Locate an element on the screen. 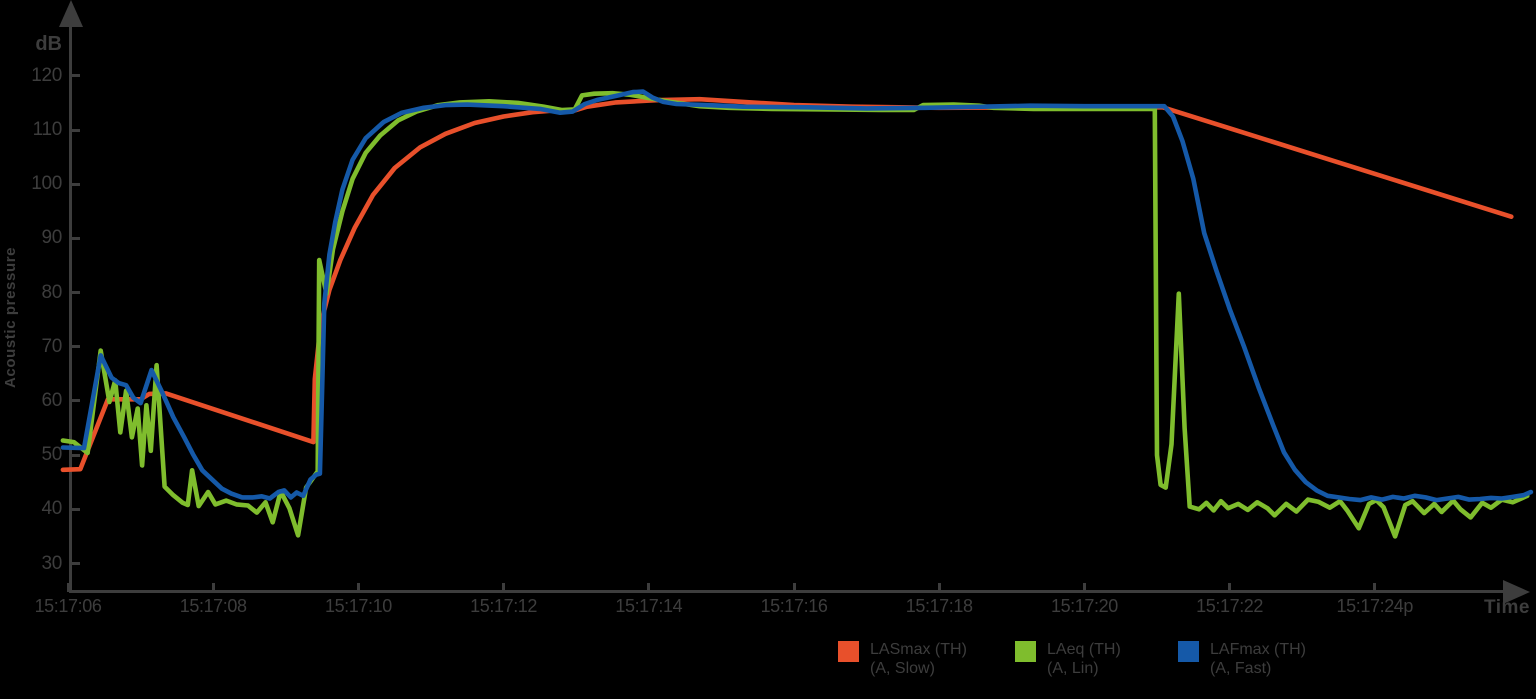 The height and width of the screenshot is (699, 1536). y-tick-label: 40 is located at coordinates (51, 509).